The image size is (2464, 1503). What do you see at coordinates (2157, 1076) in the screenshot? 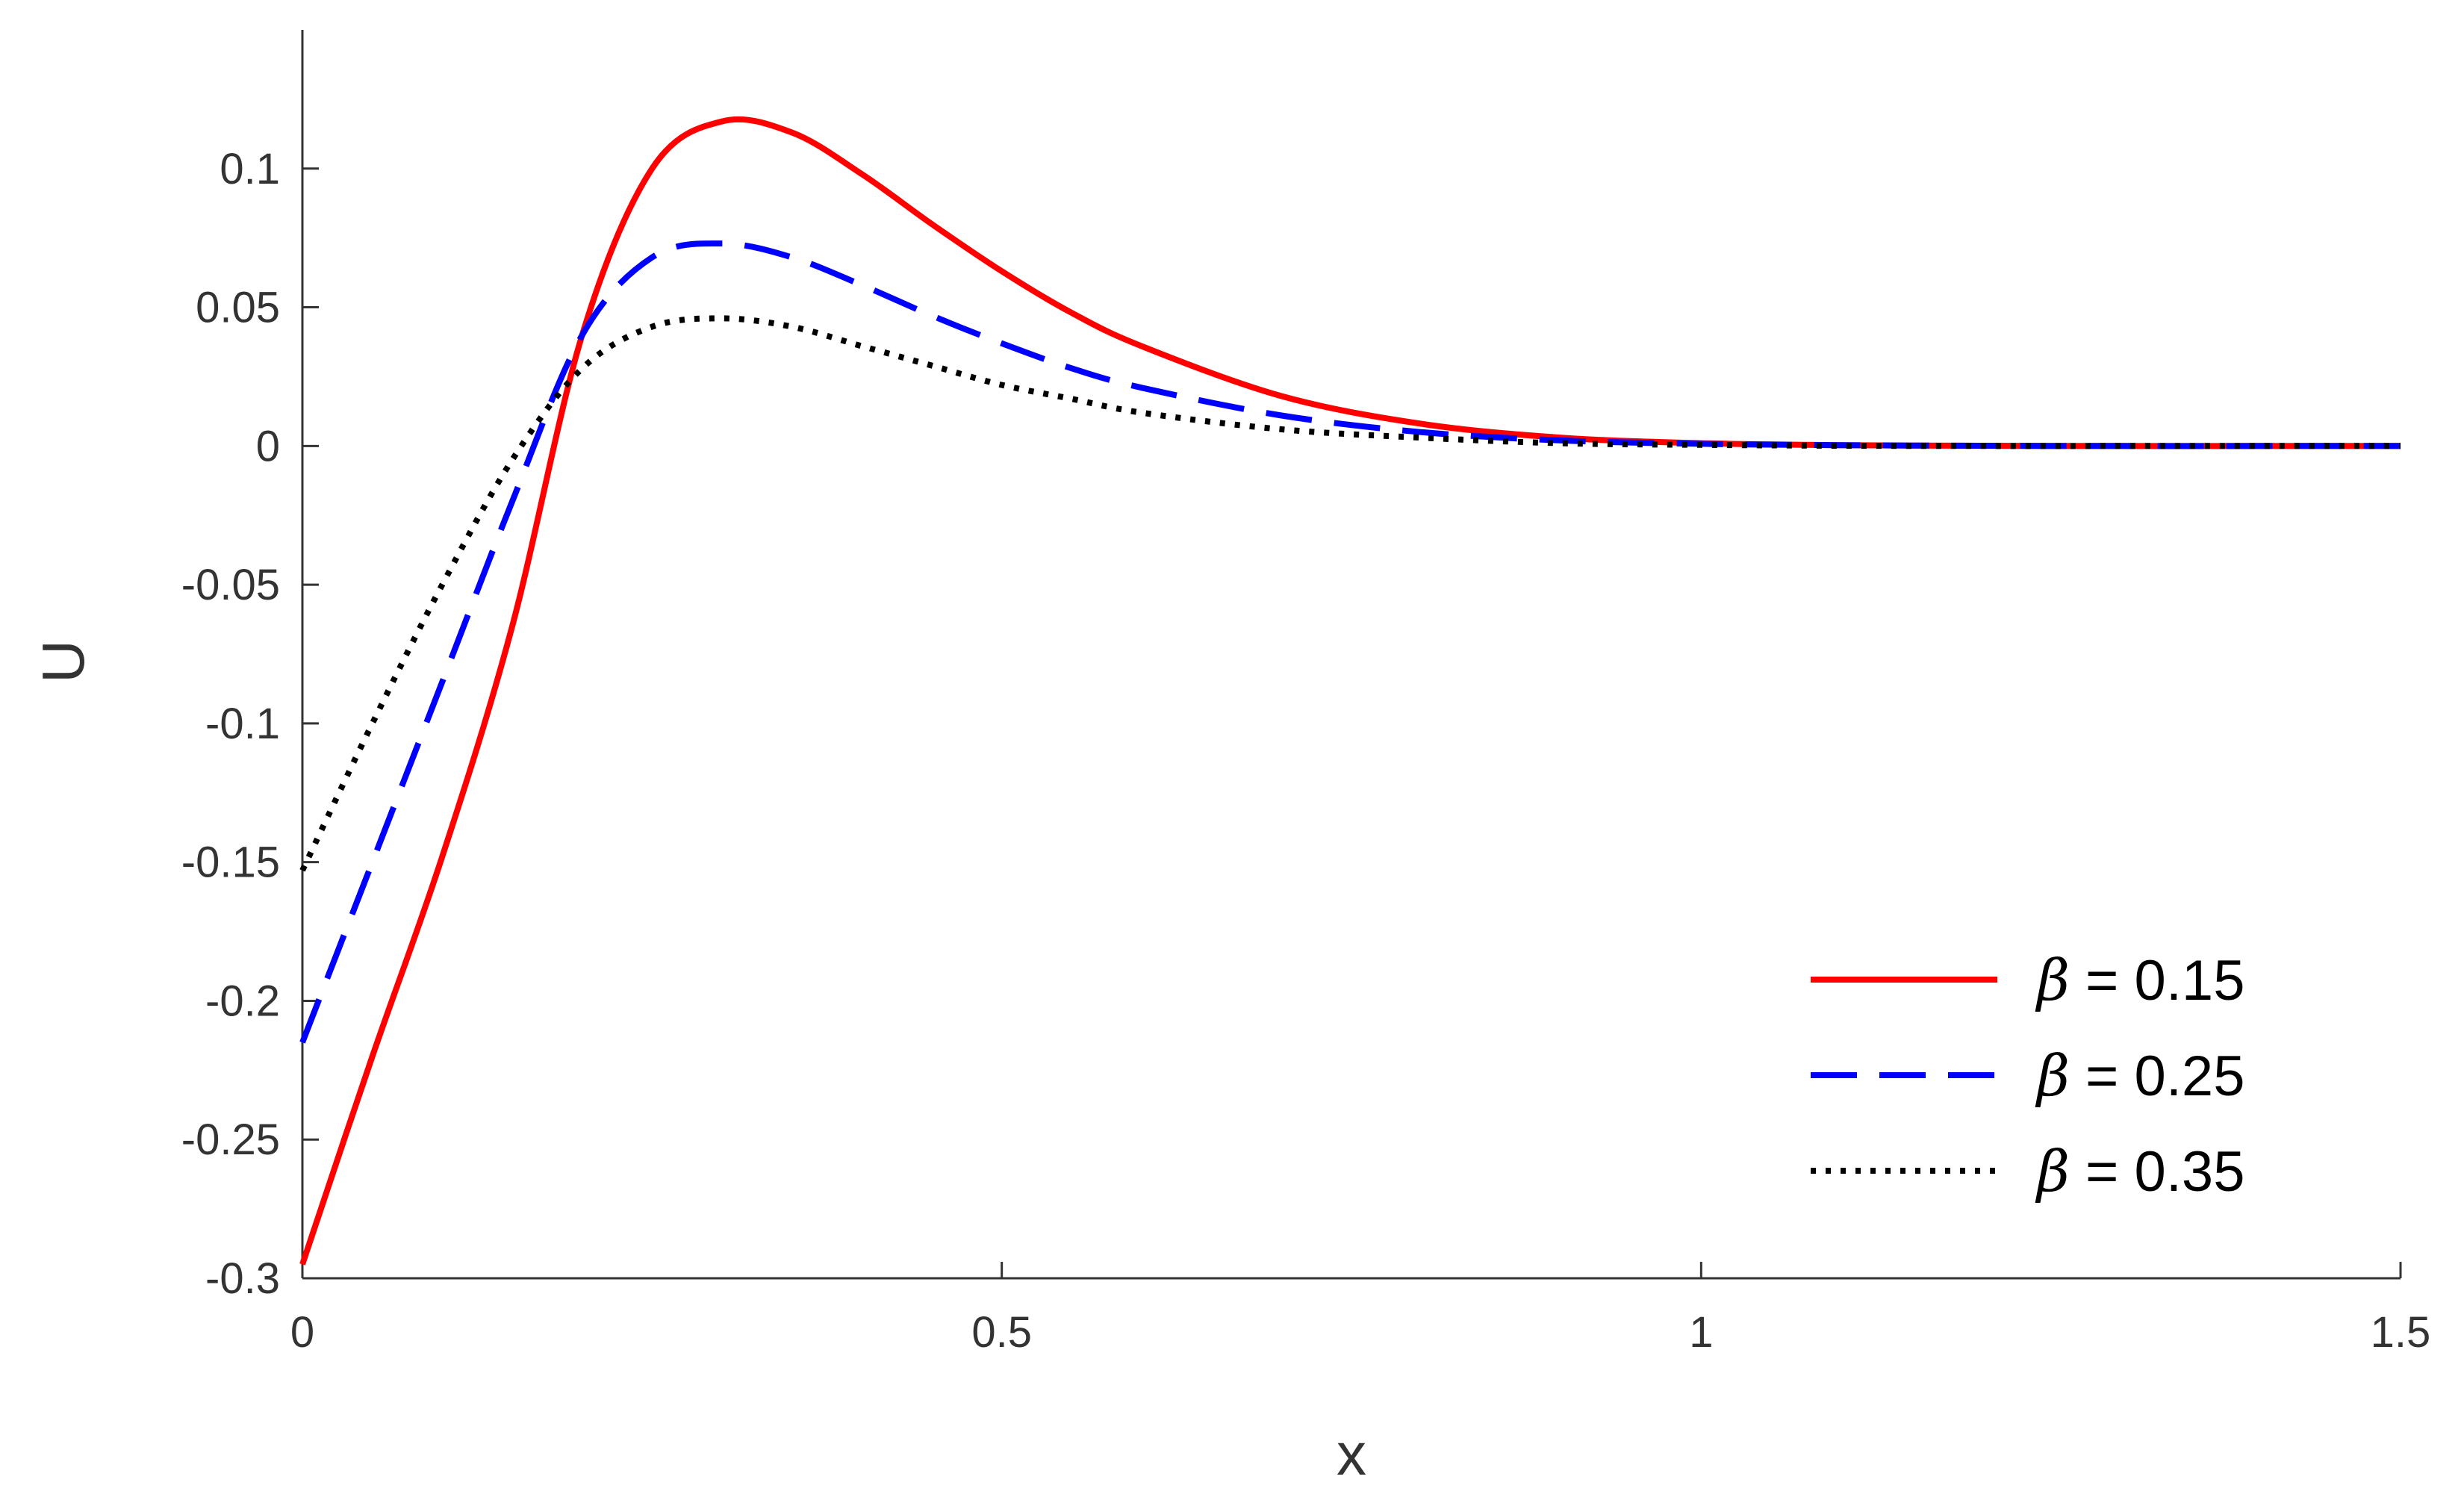
I see `legend-value: = 0.25` at bounding box center [2157, 1076].